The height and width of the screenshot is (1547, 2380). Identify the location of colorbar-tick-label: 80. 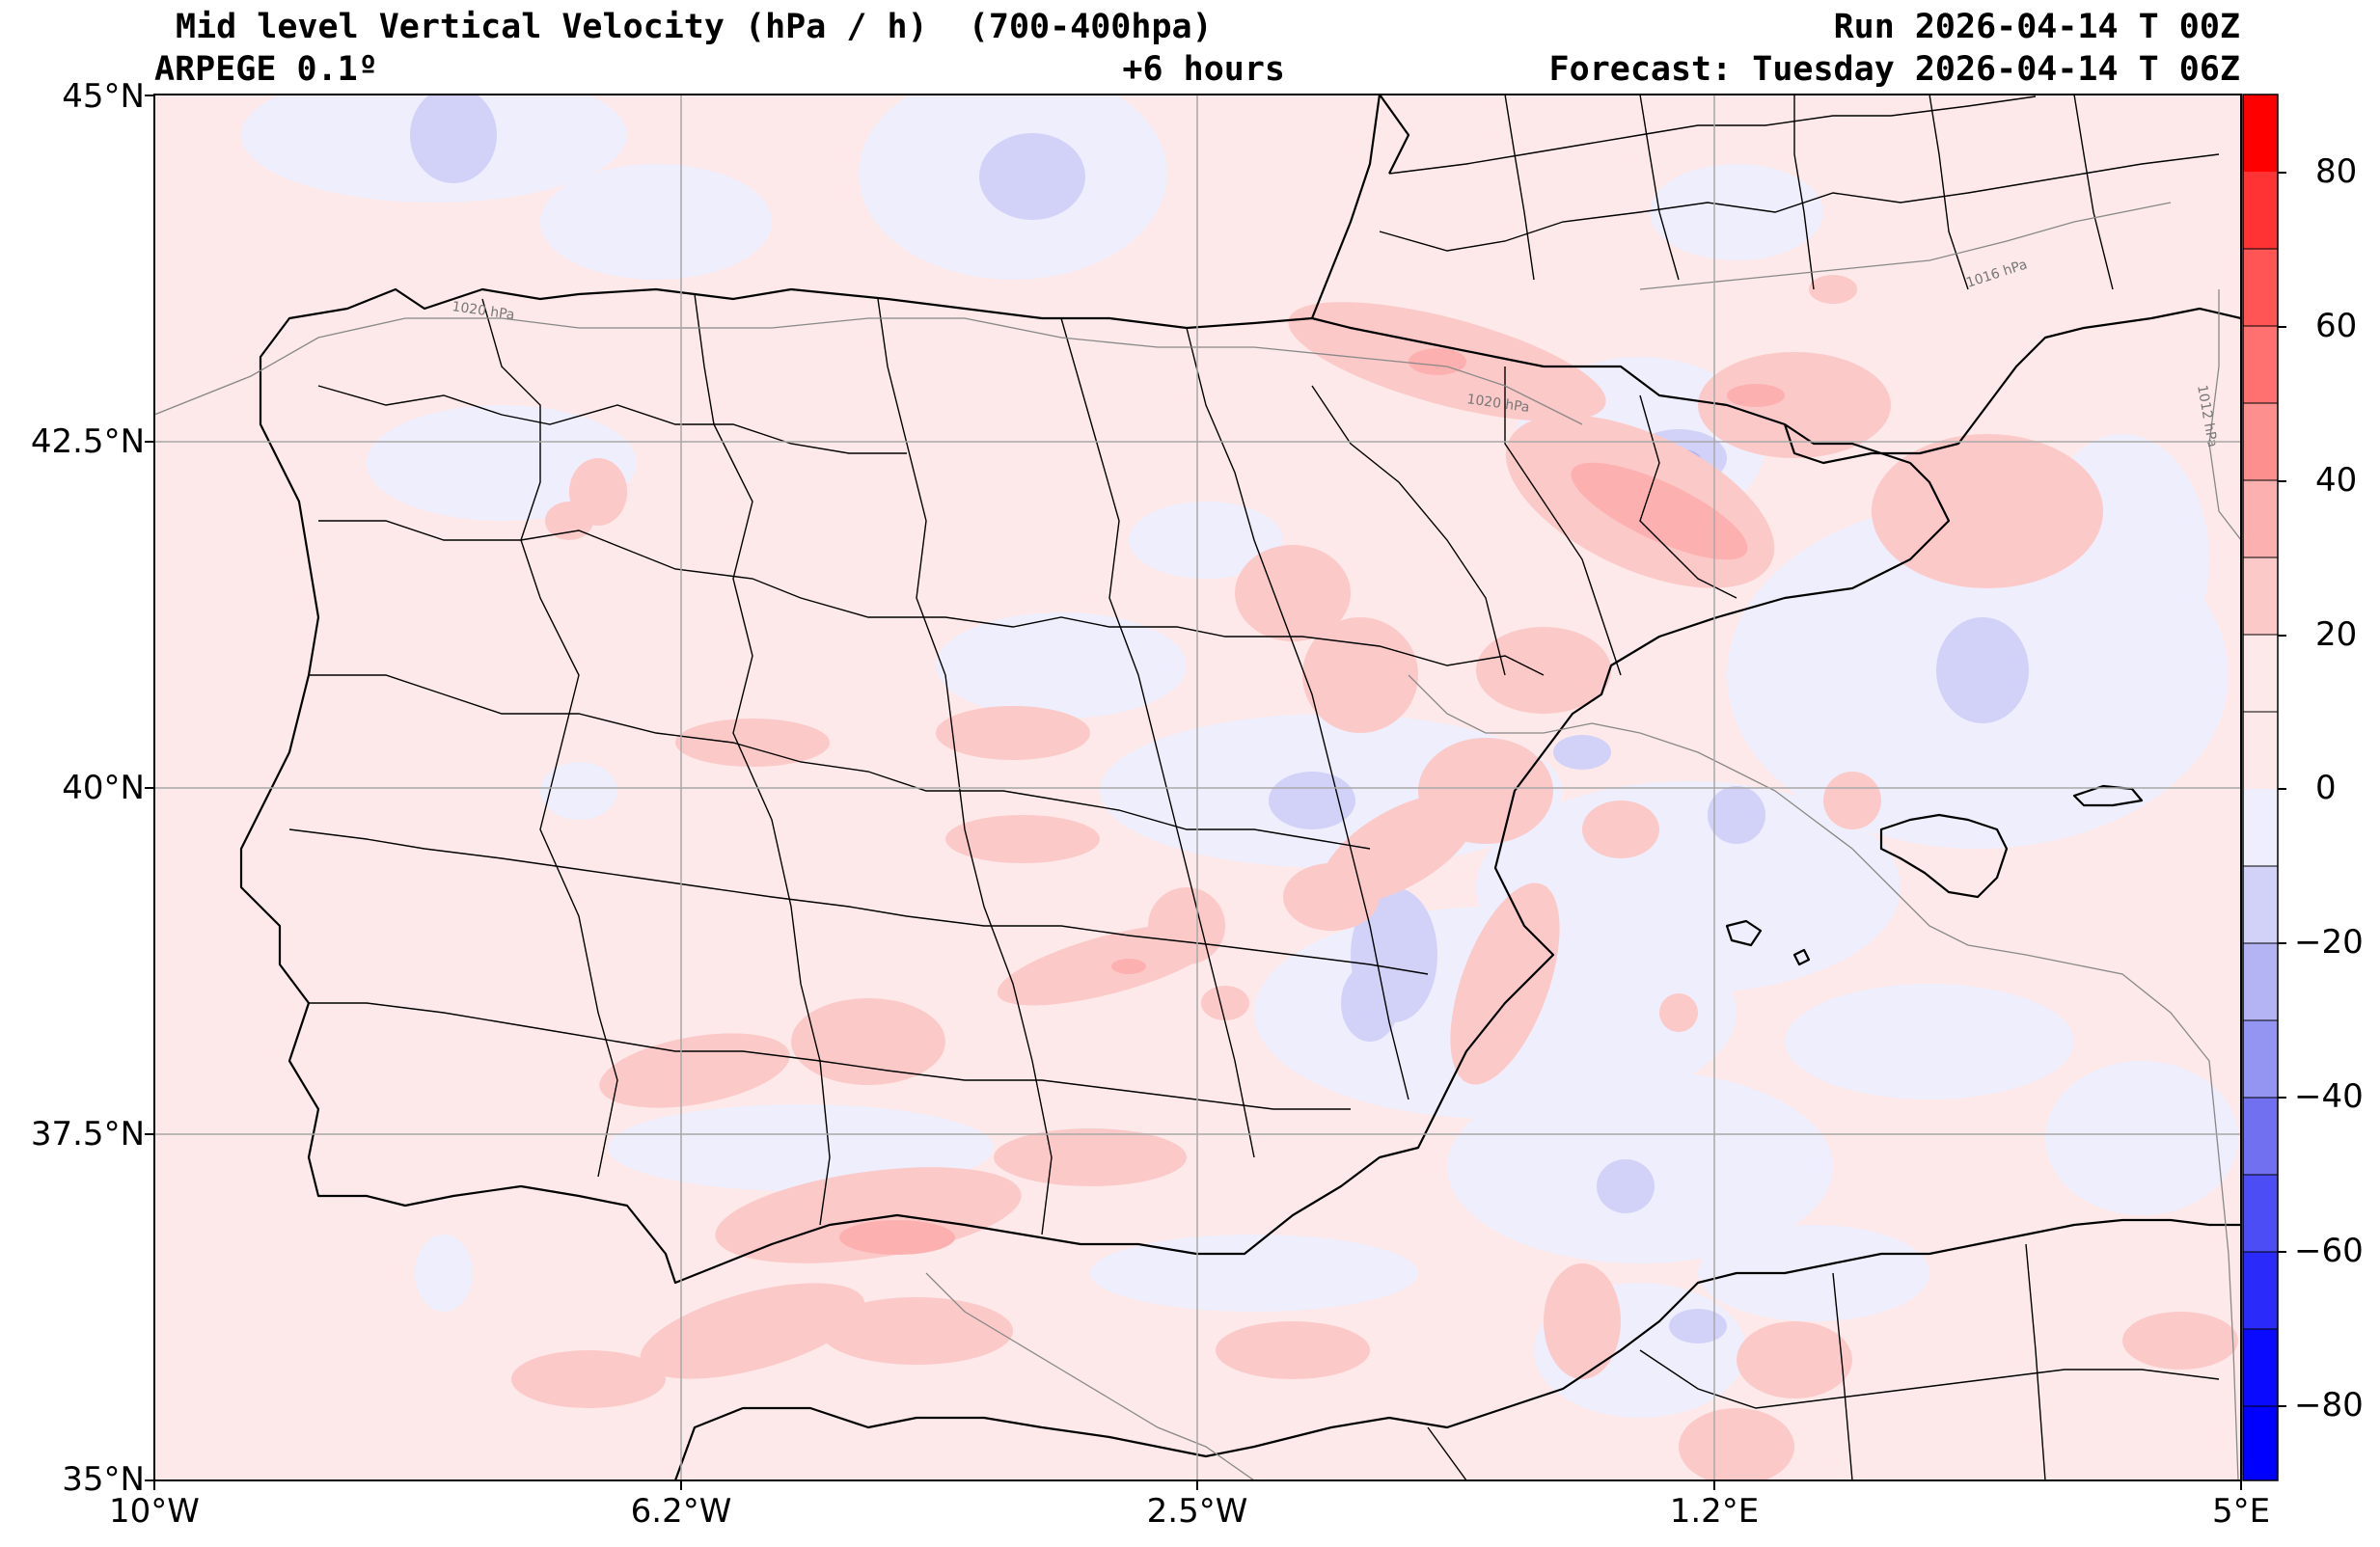
(2336, 172).